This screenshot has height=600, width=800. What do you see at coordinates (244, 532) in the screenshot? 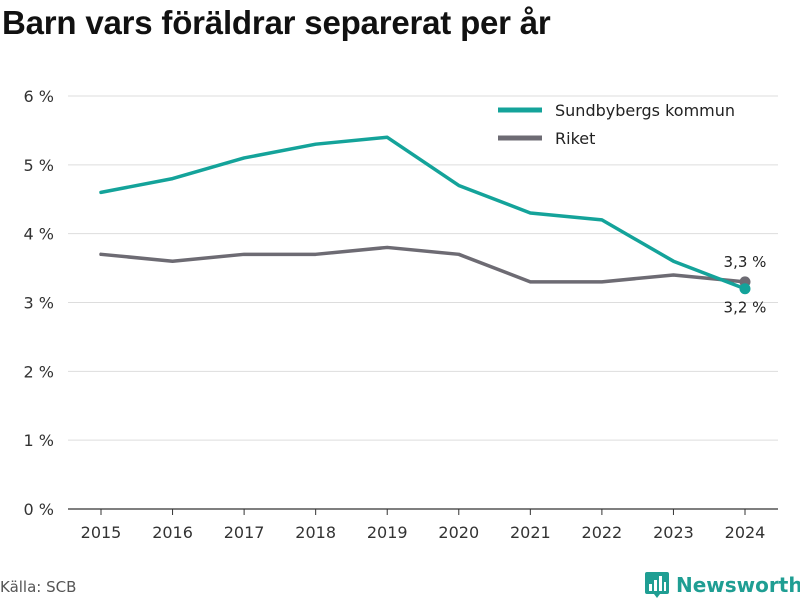
I see `x-tick-label: 2017` at bounding box center [244, 532].